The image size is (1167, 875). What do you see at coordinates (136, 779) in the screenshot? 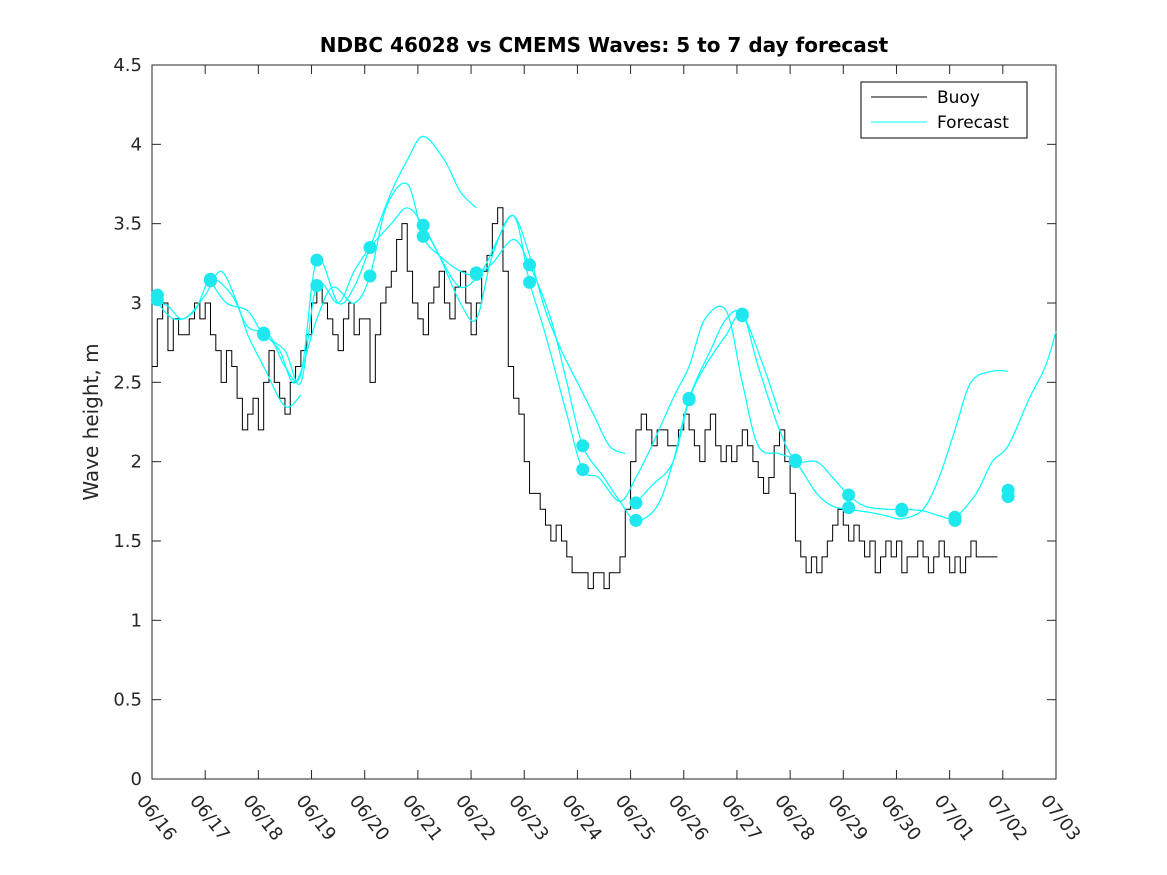
I see `y-tick-label: 0` at bounding box center [136, 779].